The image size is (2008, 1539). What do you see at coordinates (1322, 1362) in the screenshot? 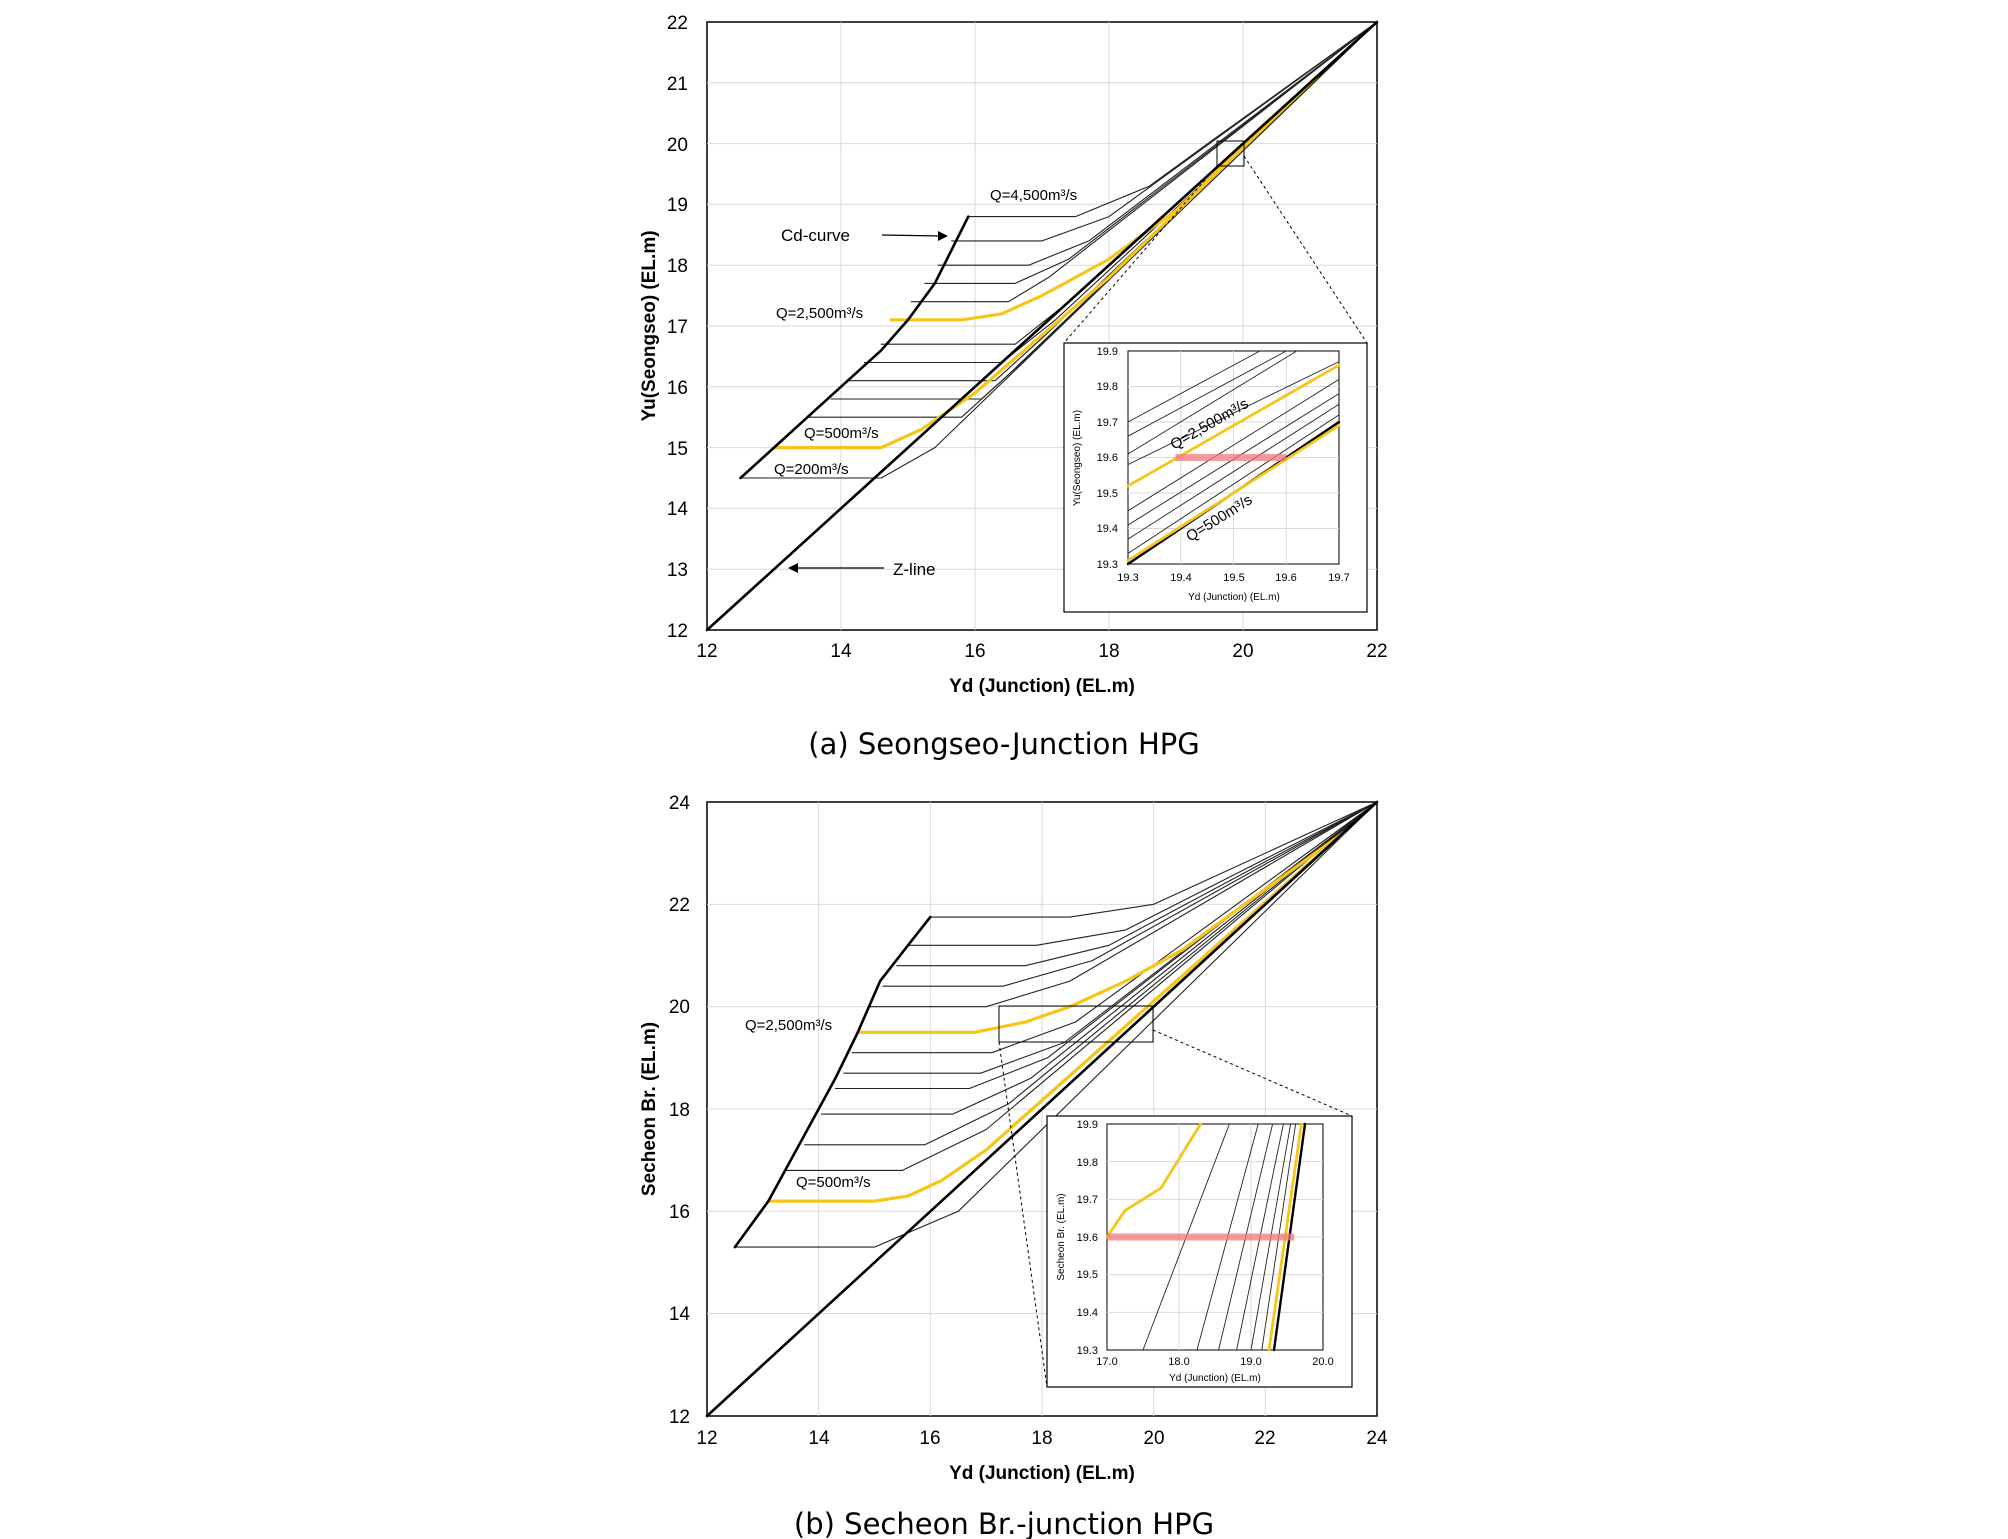
I see `inset-x-tick: 20.0` at bounding box center [1322, 1362].